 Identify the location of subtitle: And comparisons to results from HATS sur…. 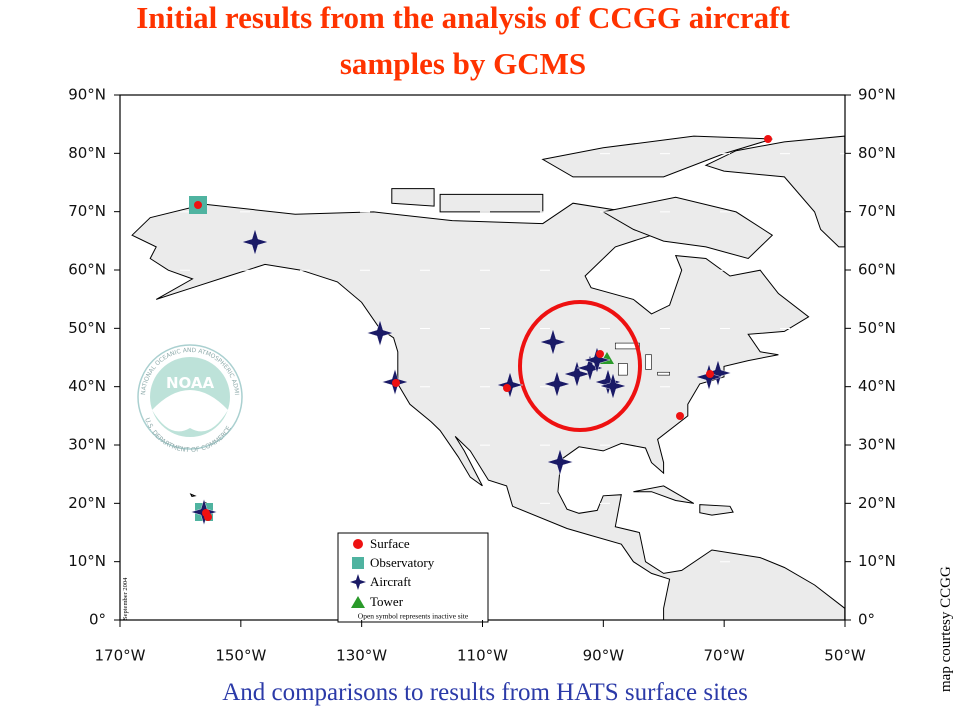
(485, 692).